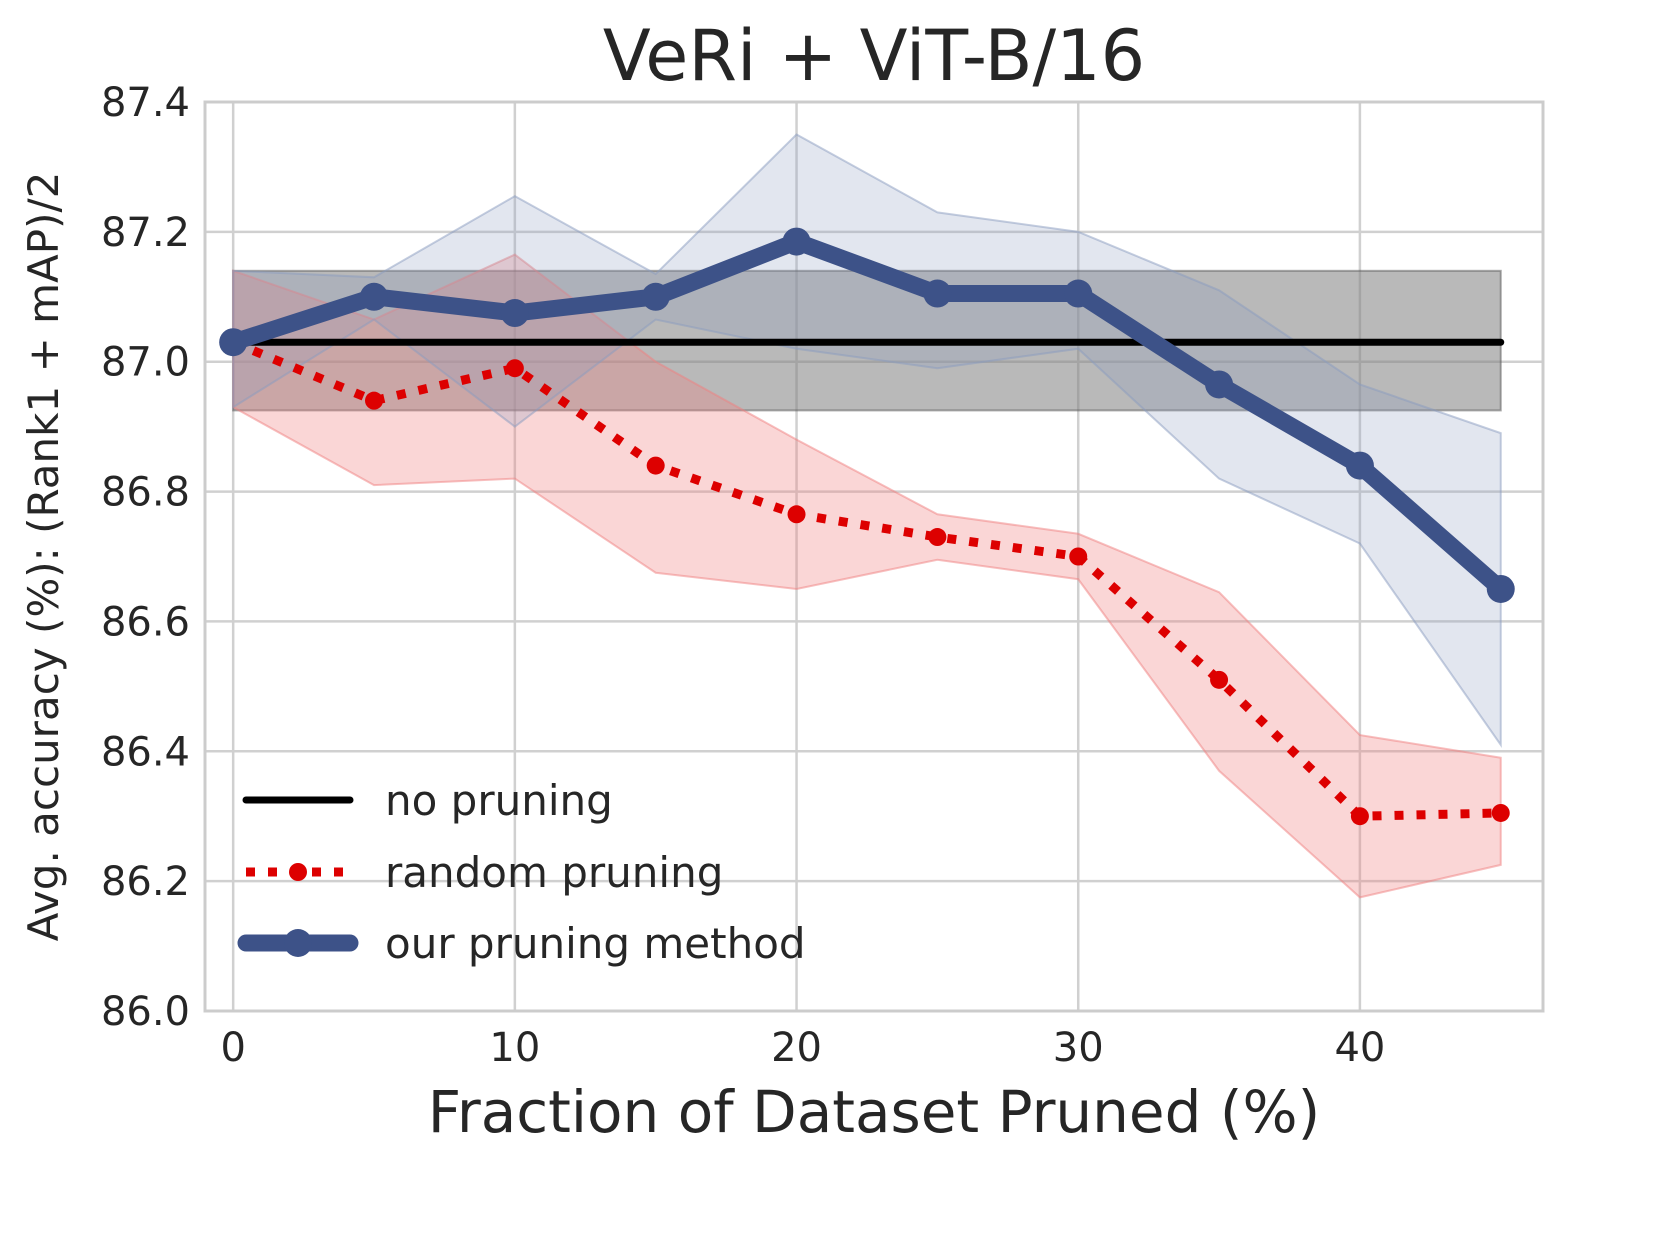 This screenshot has height=1239, width=1662. What do you see at coordinates (595, 943) in the screenshot?
I see `legend-label-our-pruning-method: our pruning method` at bounding box center [595, 943].